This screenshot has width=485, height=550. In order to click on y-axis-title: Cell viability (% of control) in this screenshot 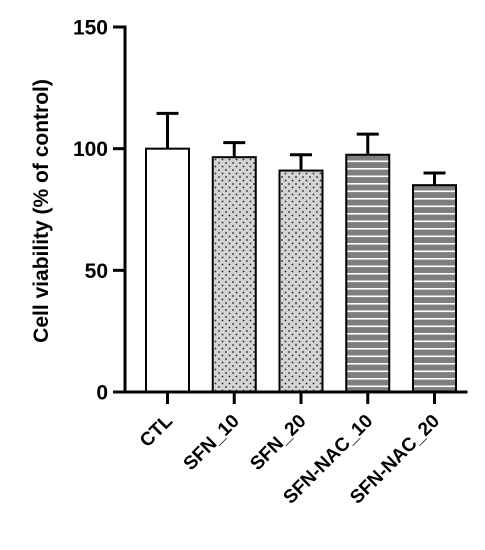, I will do `click(41, 211)`.